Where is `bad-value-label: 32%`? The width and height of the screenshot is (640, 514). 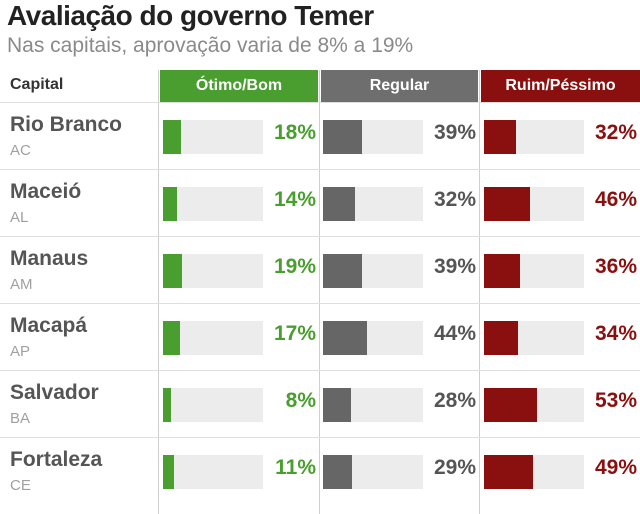
bad-value-label: 32% is located at coordinates (615, 132).